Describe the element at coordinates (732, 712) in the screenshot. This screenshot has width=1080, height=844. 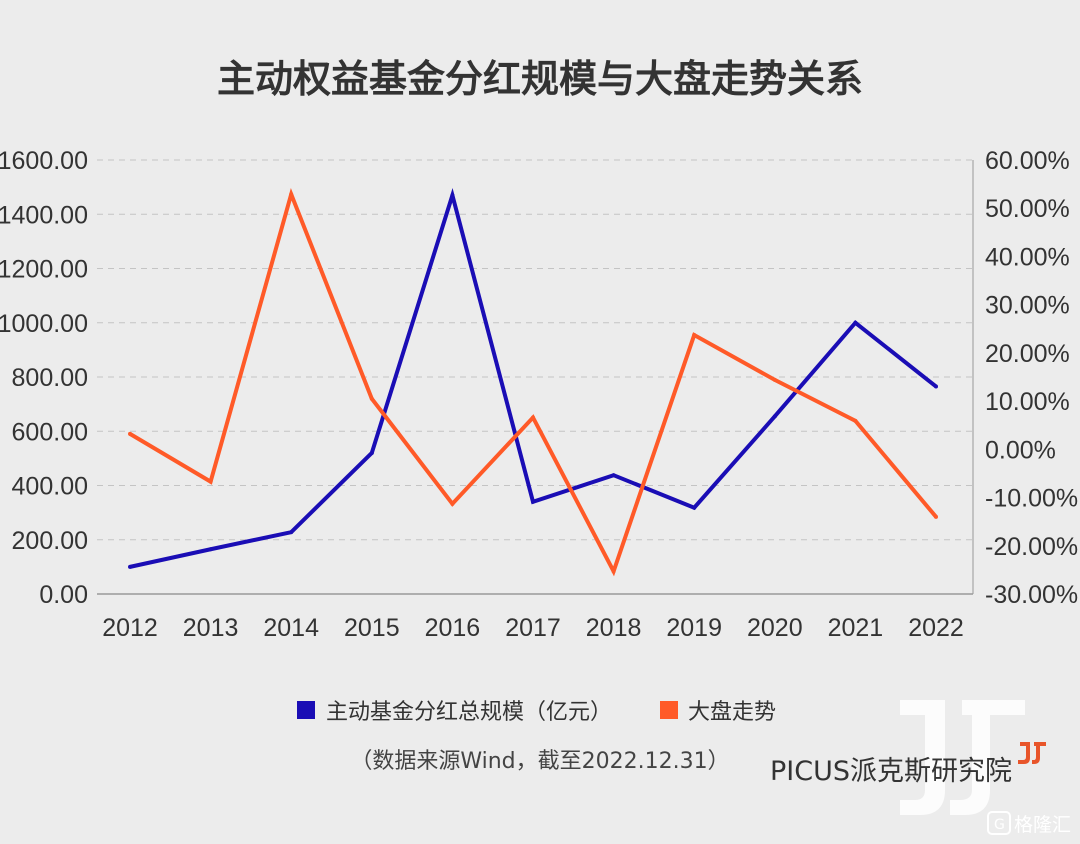
I see `legend-label-market: 大盘走势` at that location.